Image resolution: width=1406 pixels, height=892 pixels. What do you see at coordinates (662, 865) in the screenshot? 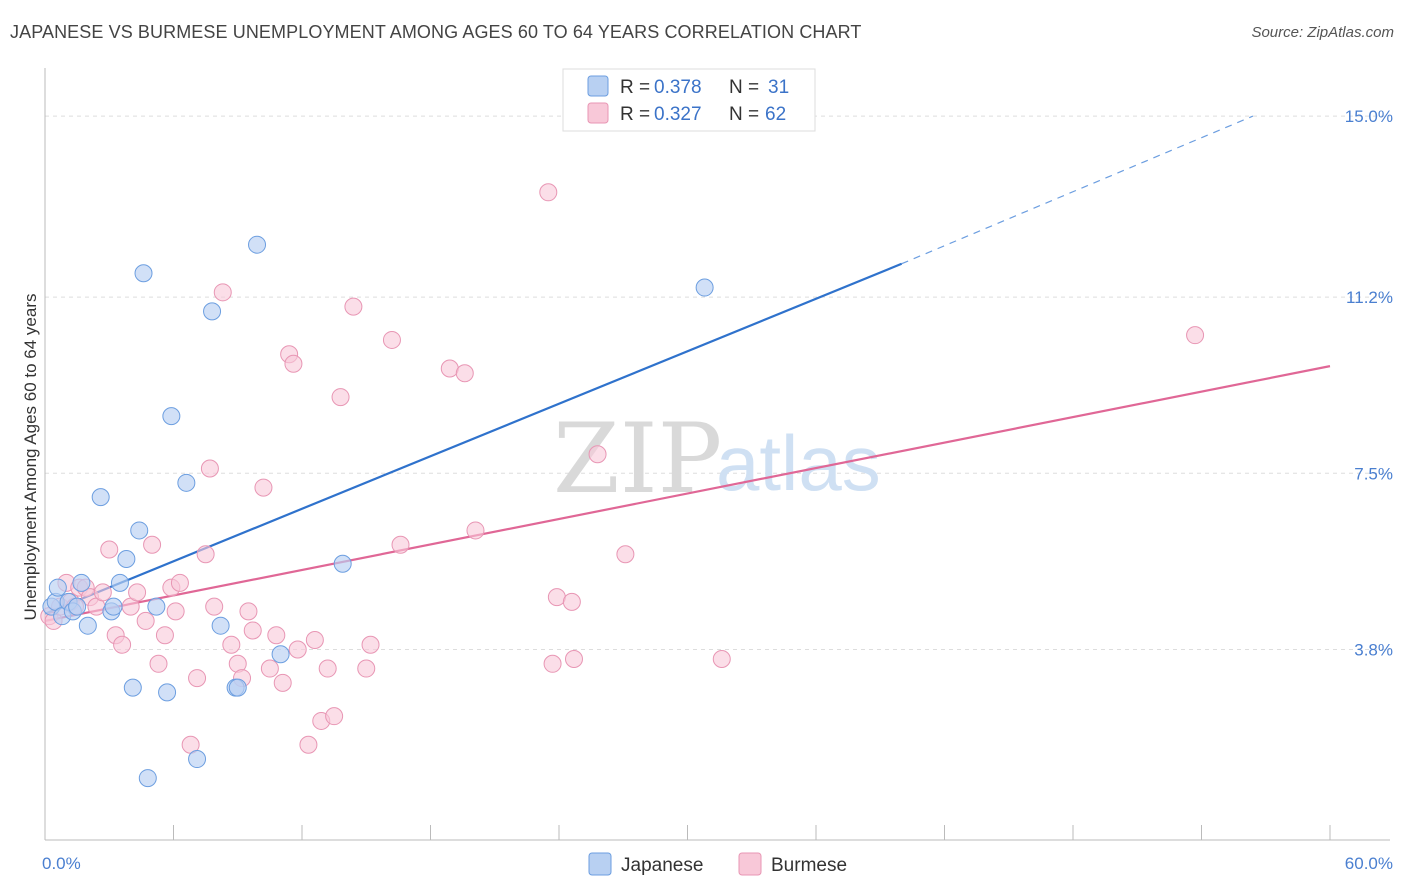
I see `legend-bottom-japanese-label: Japanese` at bounding box center [662, 865].